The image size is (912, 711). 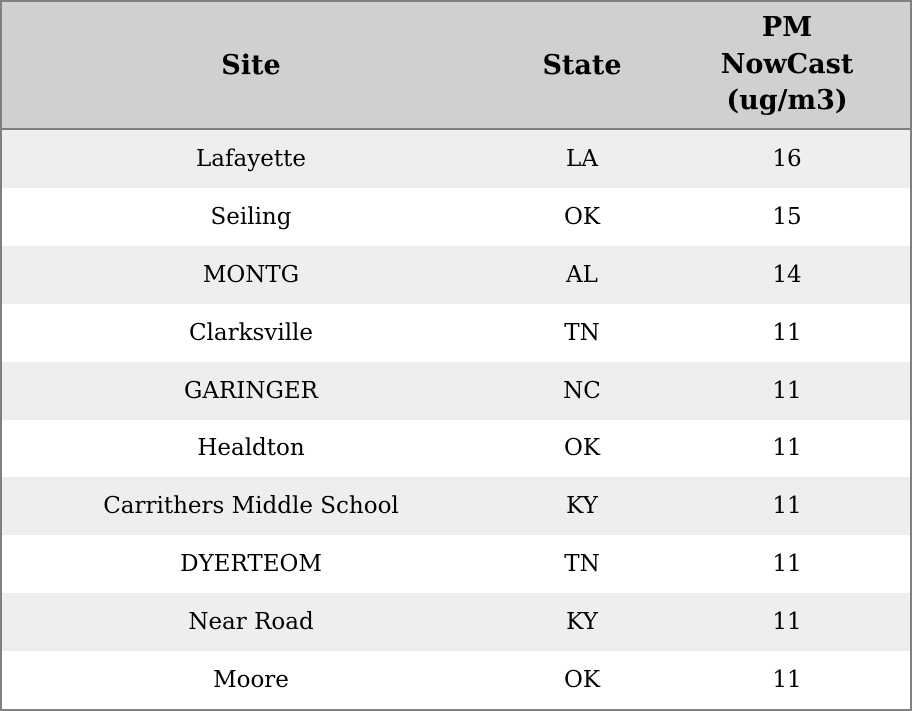 What do you see at coordinates (456, 680) in the screenshot?
I see `table-row: Moore OK 11` at bounding box center [456, 680].